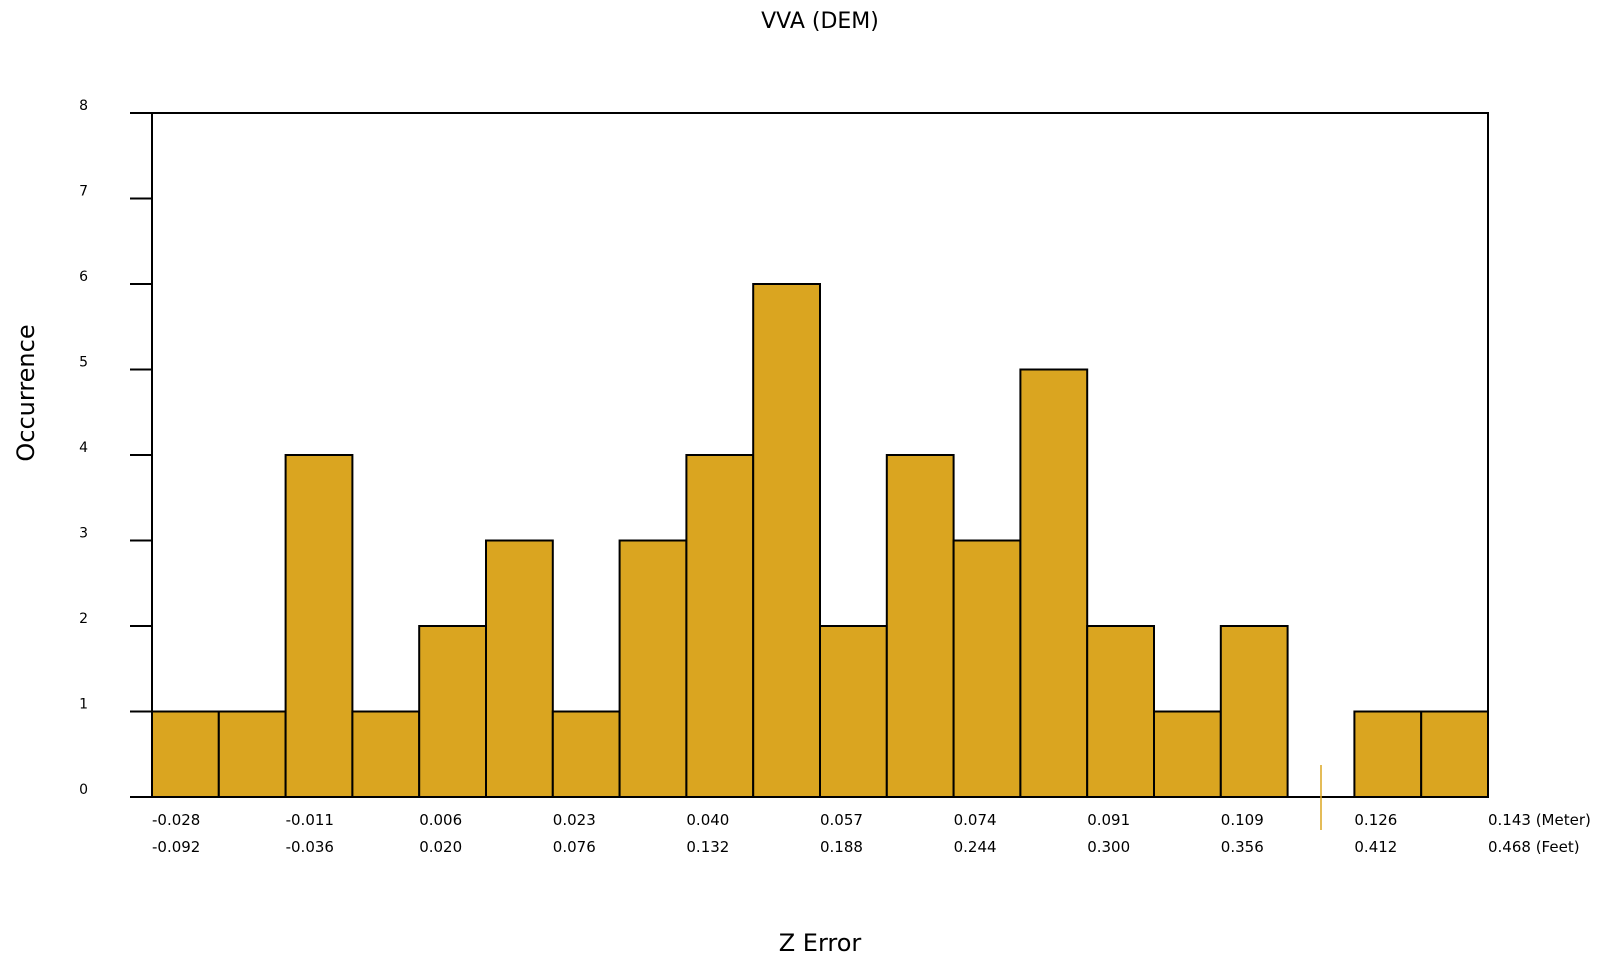 The height and width of the screenshot is (955, 1604). I want to click on x-tick-label-feet: 0.468 (Feet), so click(1534, 847).